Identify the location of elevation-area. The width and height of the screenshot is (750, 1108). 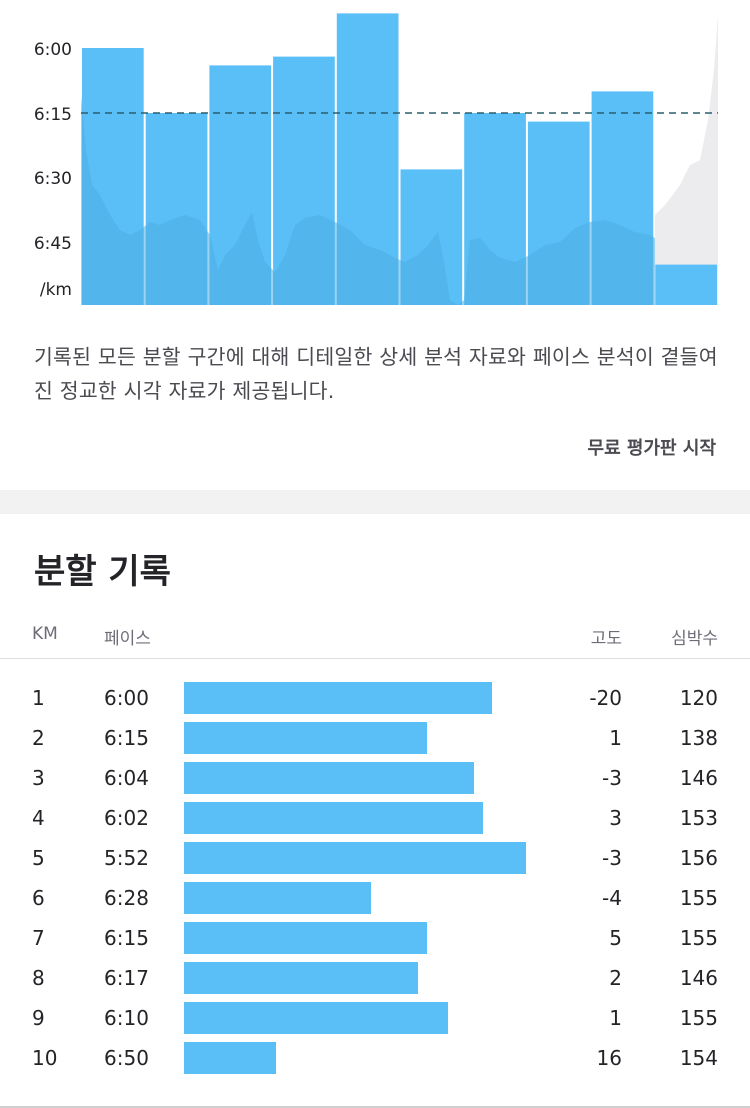
(368, 200).